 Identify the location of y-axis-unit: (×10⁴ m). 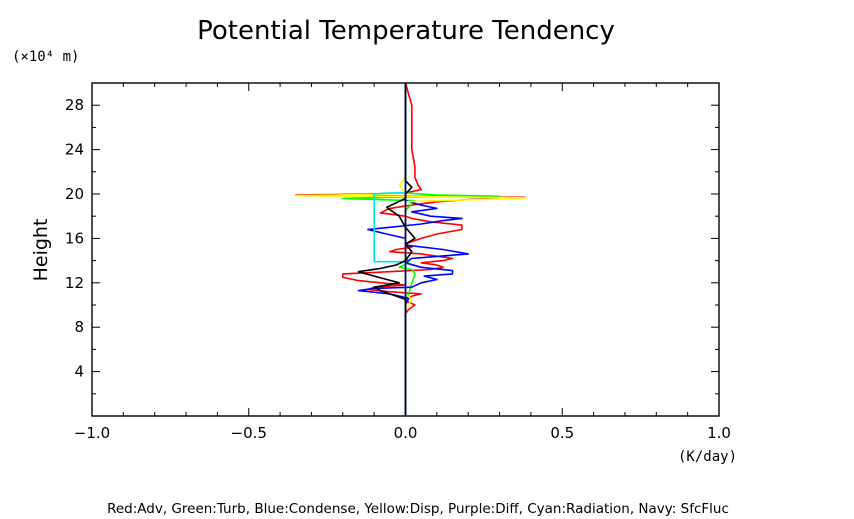
(45, 57).